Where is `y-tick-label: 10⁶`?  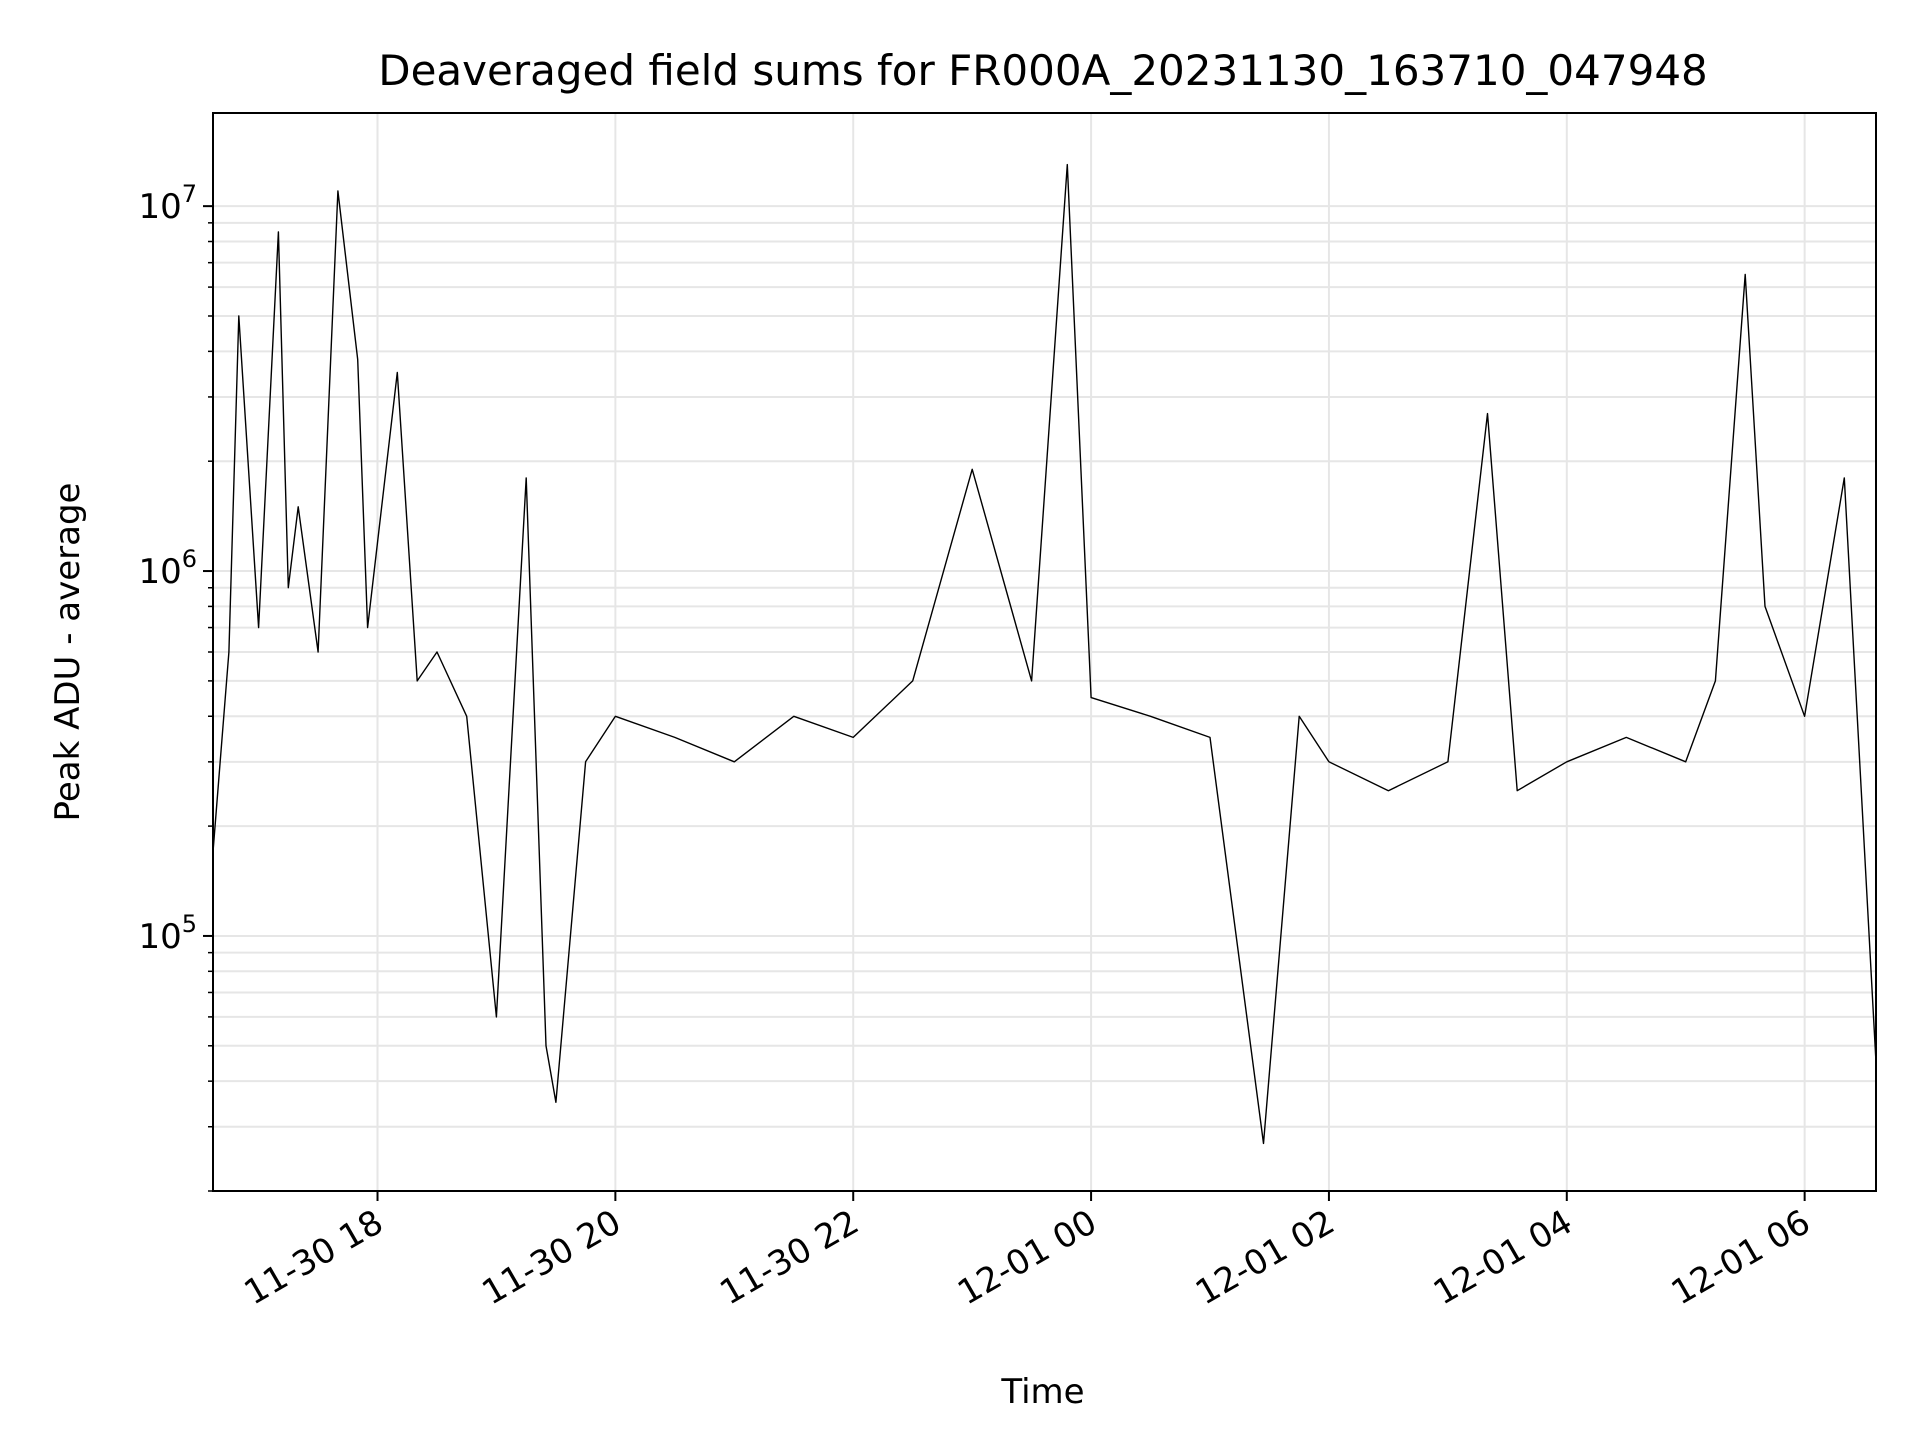
y-tick-label: 10⁶ is located at coordinates (167, 568).